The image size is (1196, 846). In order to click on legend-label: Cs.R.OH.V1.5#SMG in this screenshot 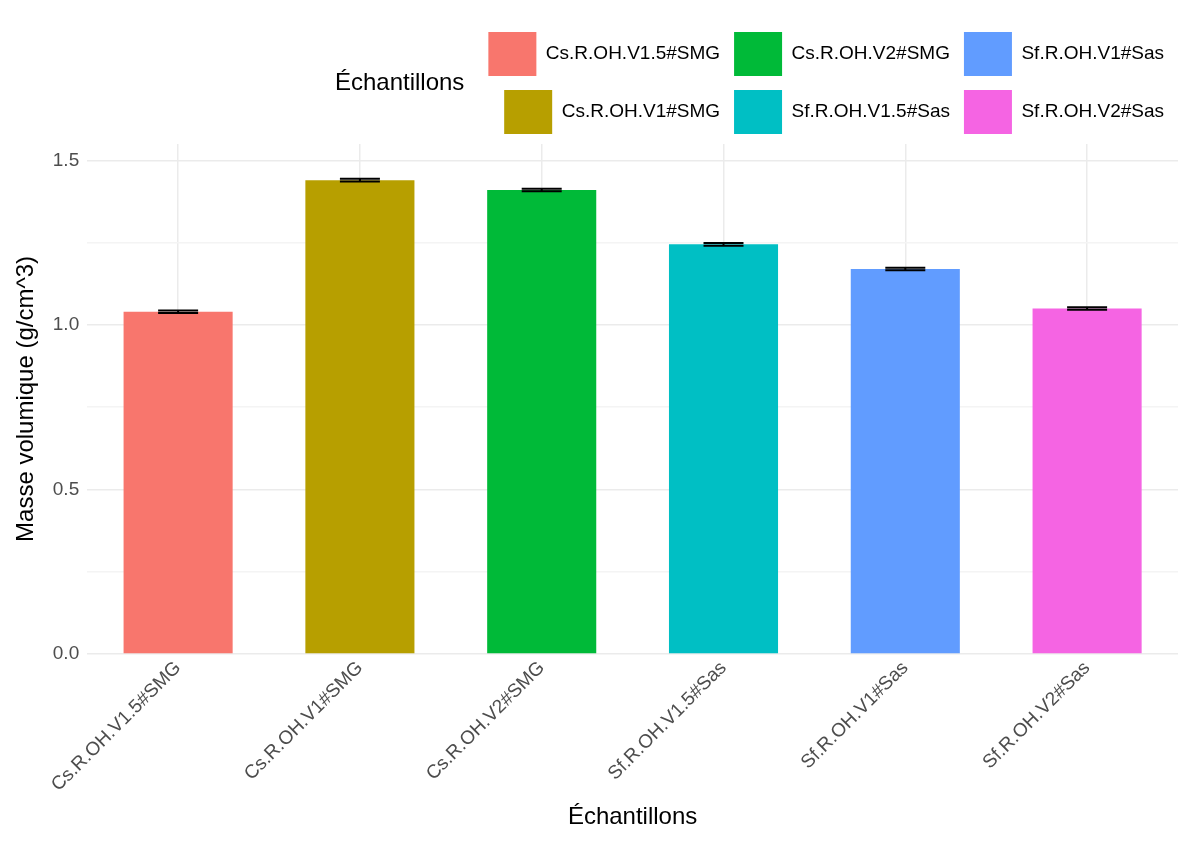, I will do `click(633, 53)`.